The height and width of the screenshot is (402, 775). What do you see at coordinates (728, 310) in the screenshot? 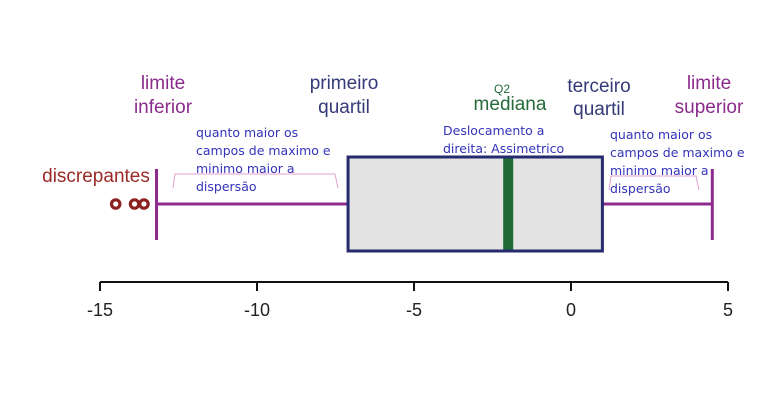
I see `x-tick-label: 5` at bounding box center [728, 310].